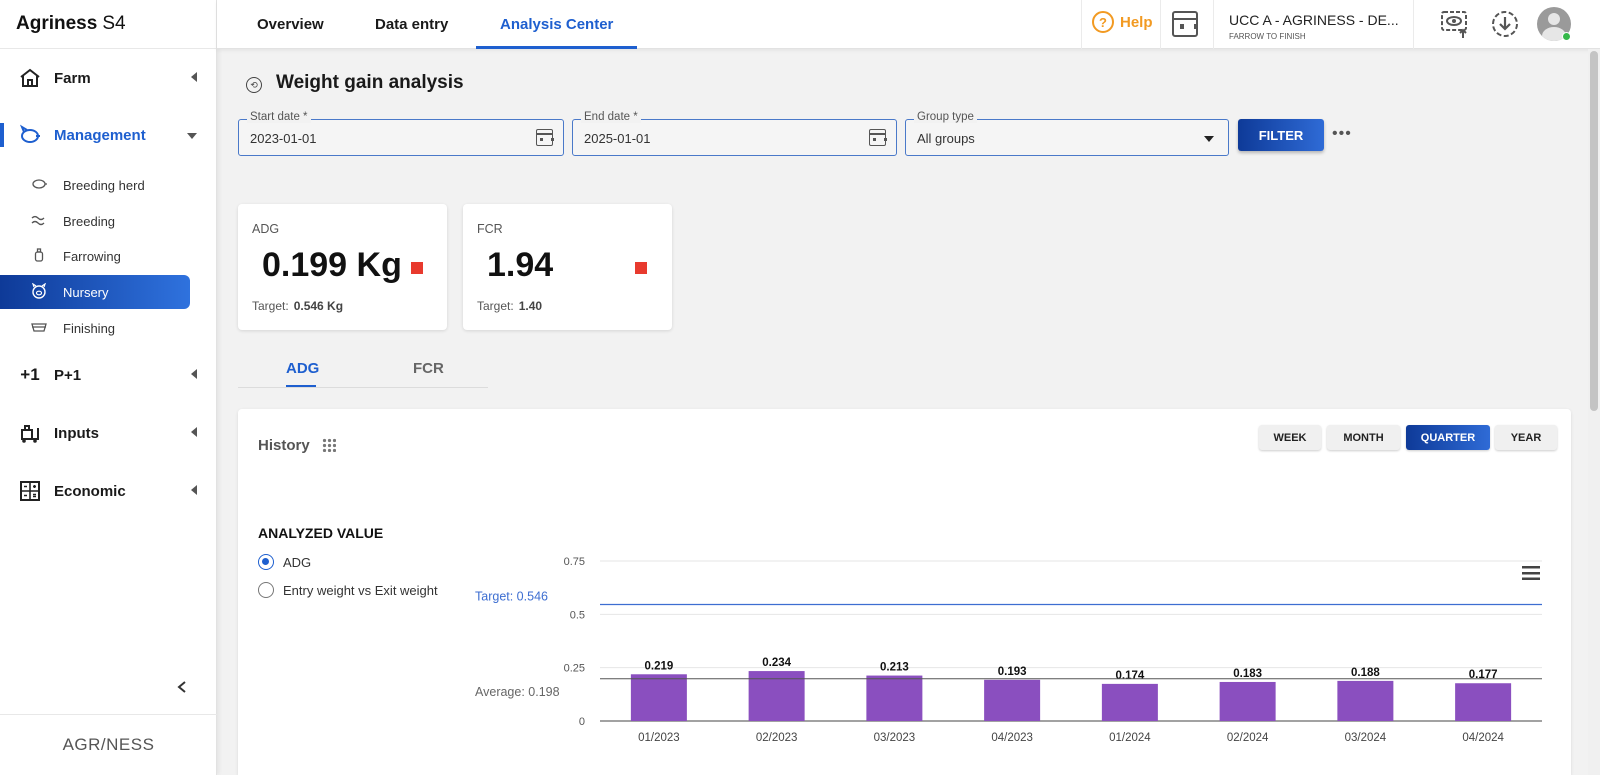 The width and height of the screenshot is (1600, 775). What do you see at coordinates (360, 590) in the screenshot?
I see `radio-label: Entry weight vs Exit weight` at bounding box center [360, 590].